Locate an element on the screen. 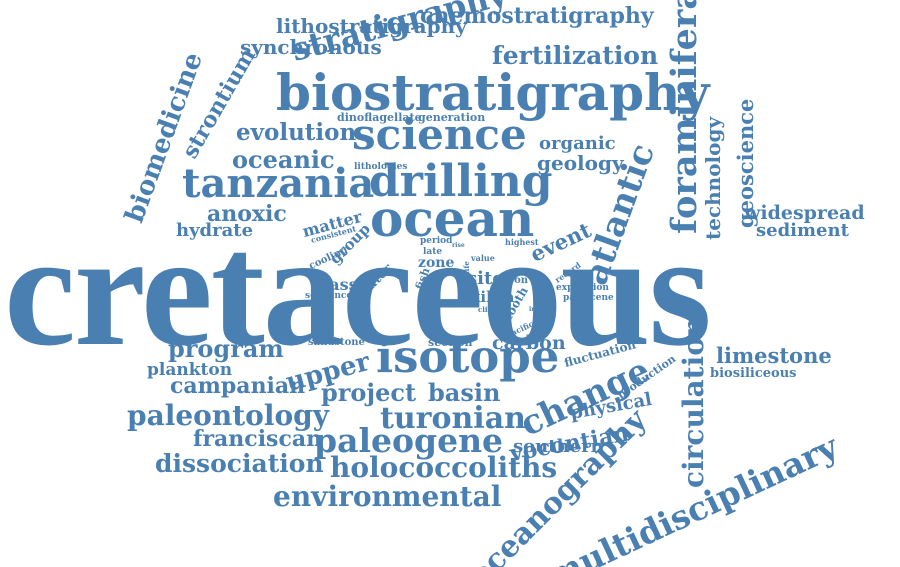  word-isotope: isotope is located at coordinates (468, 356).